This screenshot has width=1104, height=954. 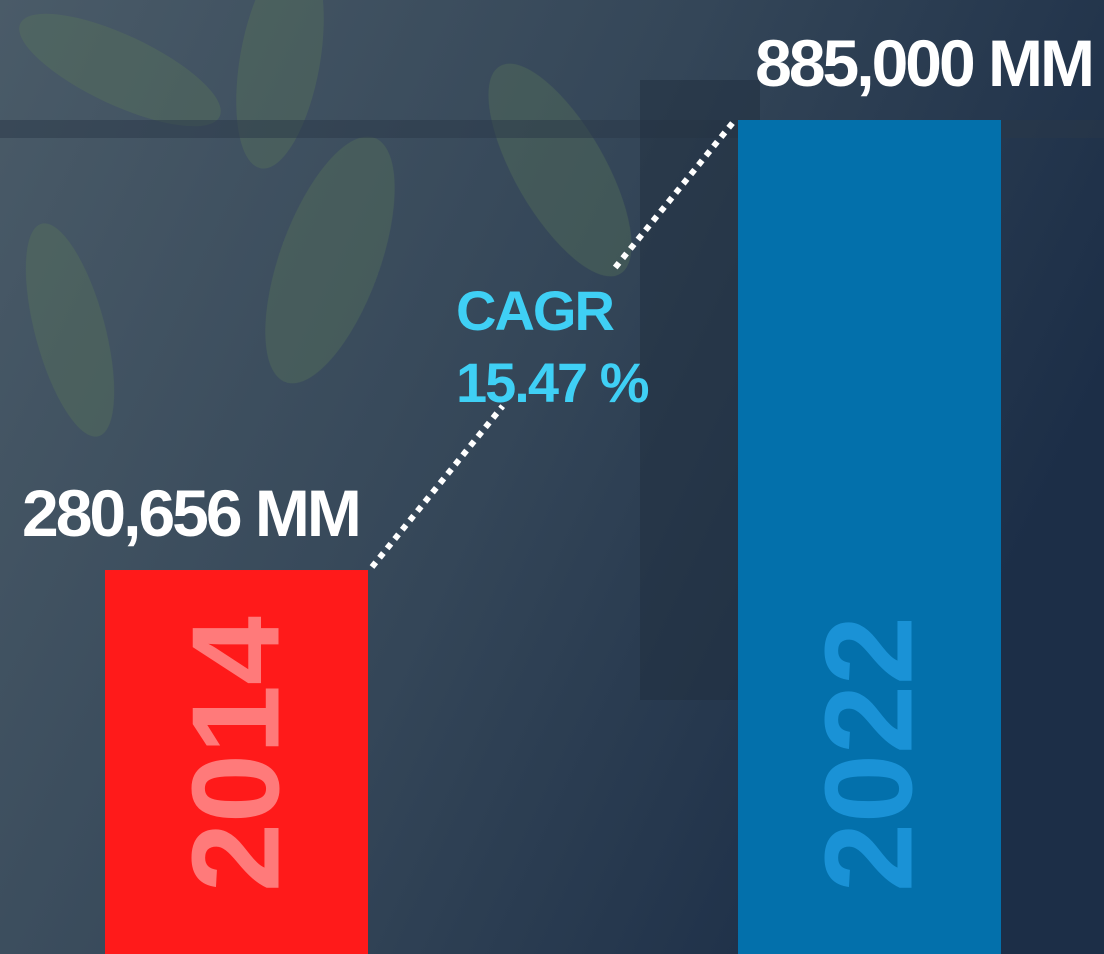 I want to click on bar, so click(x=236, y=762).